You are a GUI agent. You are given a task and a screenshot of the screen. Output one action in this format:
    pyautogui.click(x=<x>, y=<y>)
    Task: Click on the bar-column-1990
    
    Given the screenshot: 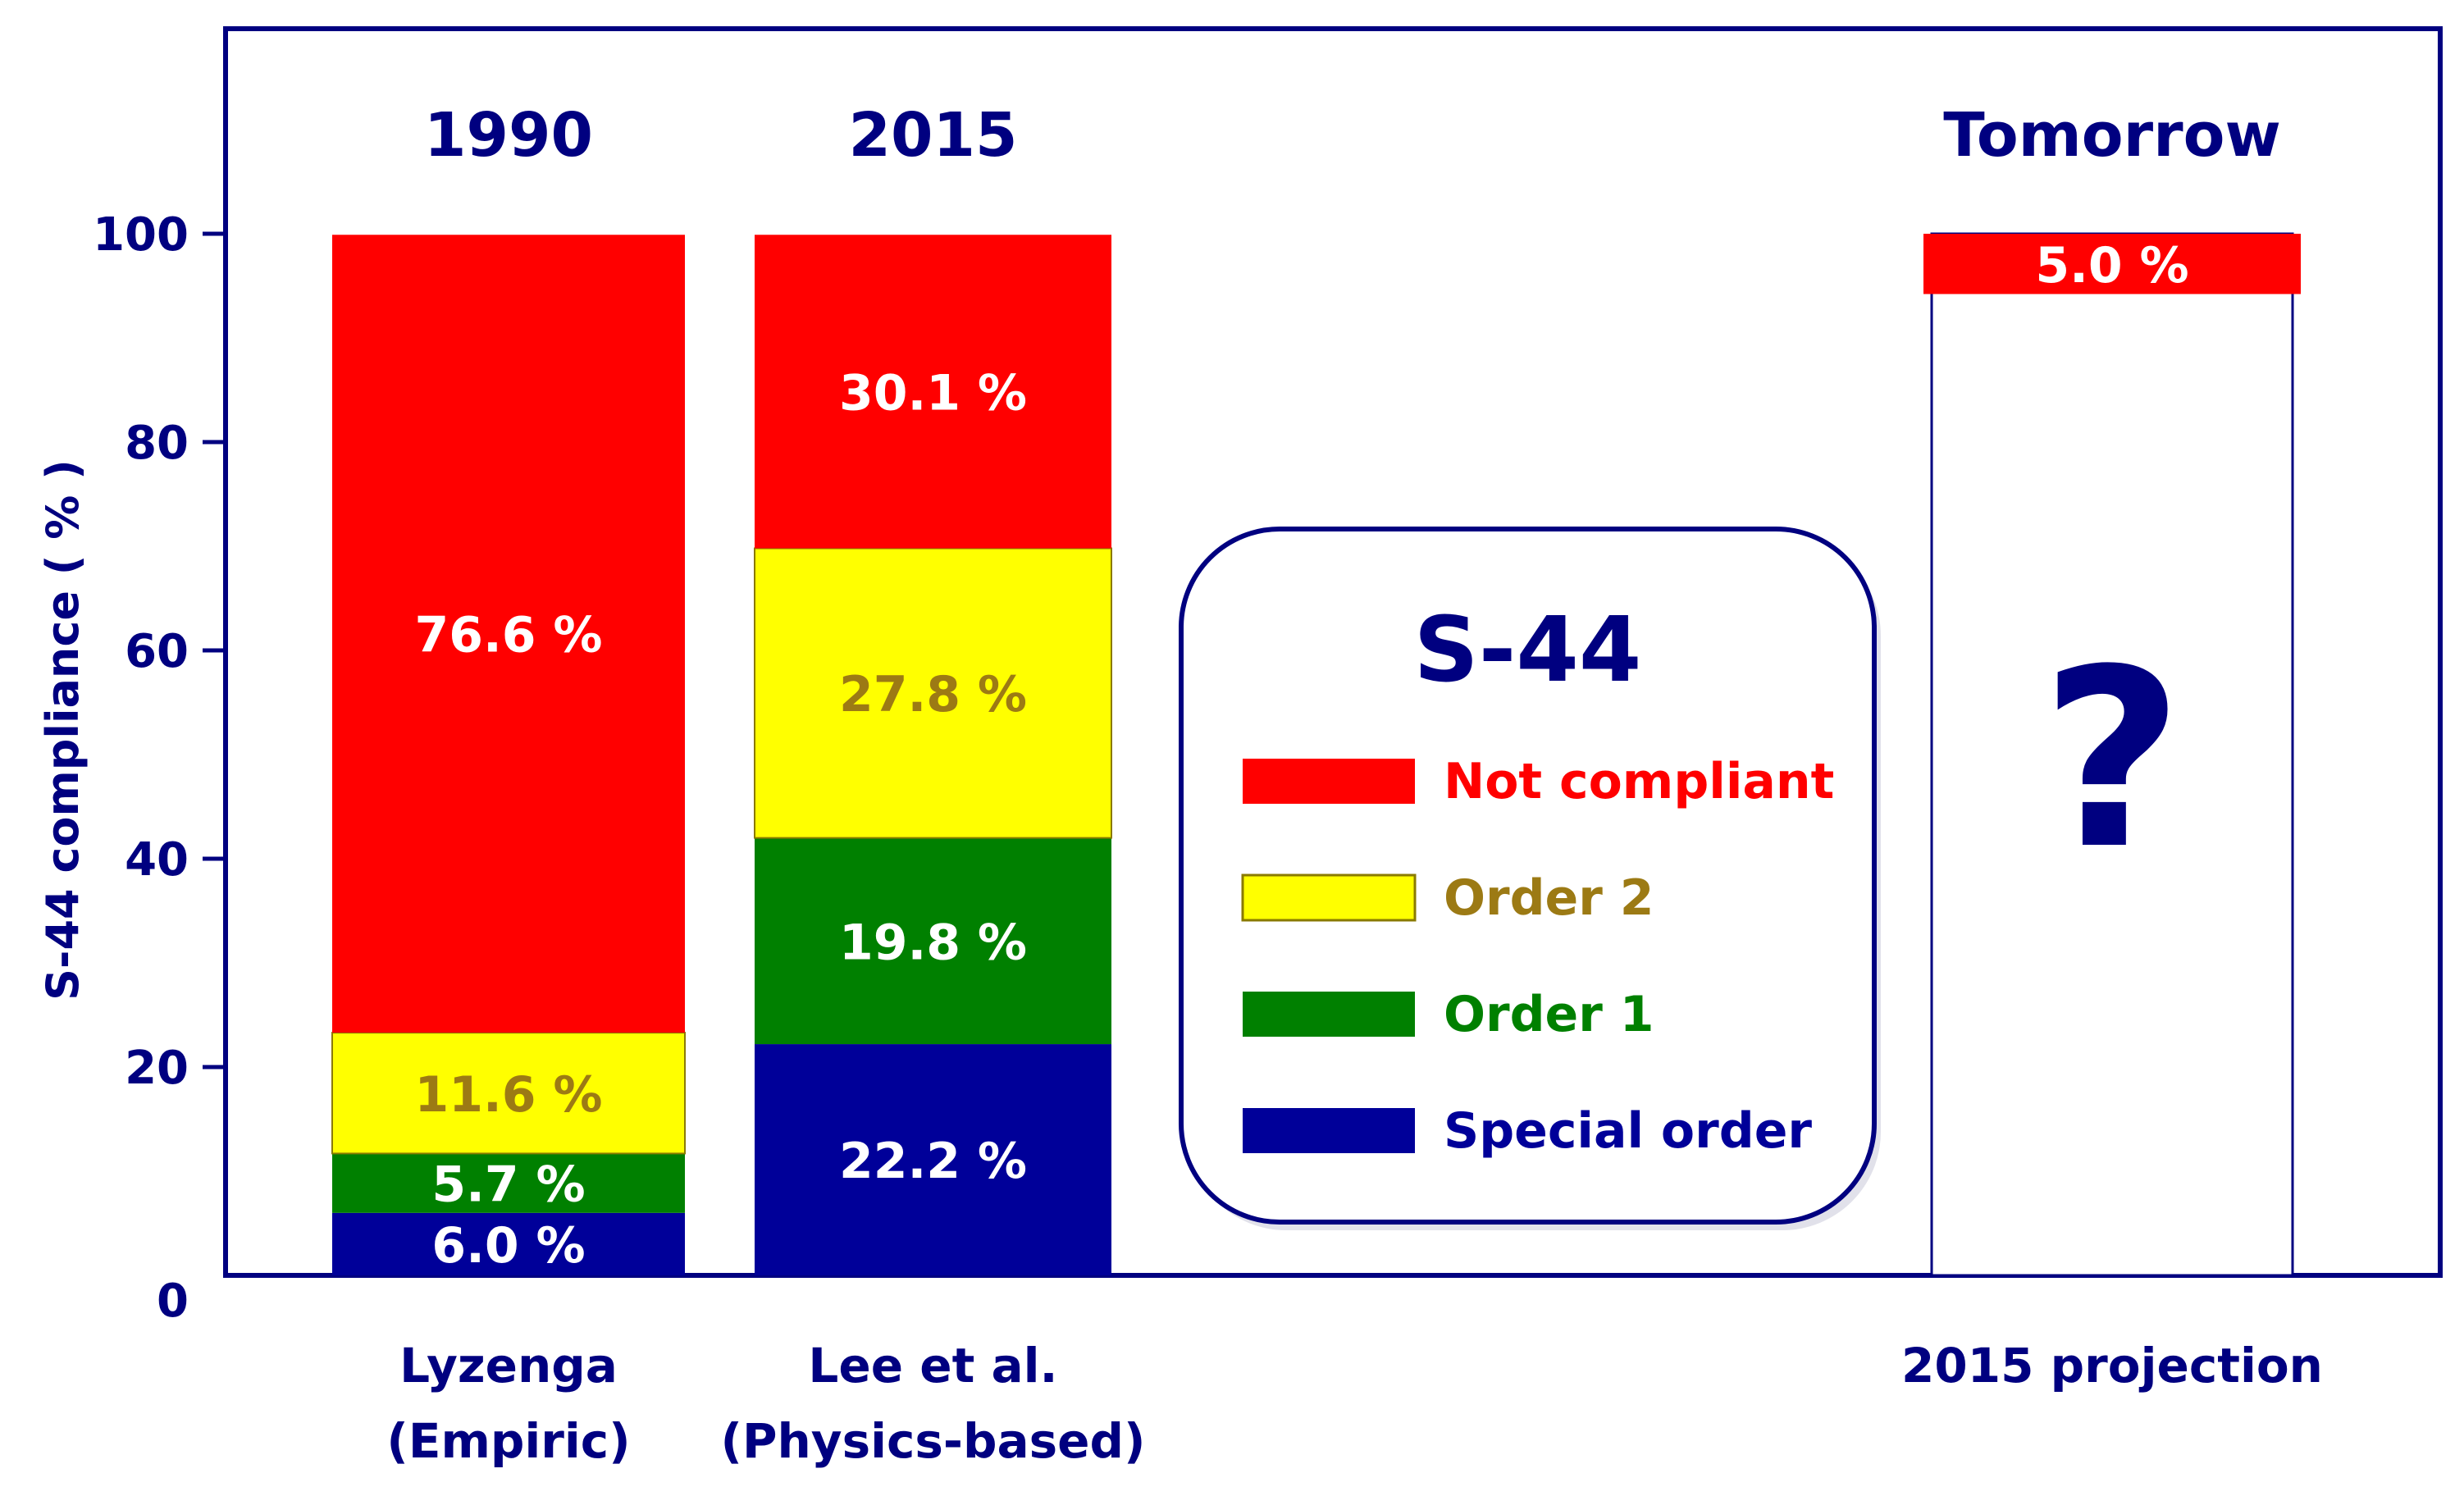 What is the action you would take?
    pyautogui.click(x=508, y=755)
    